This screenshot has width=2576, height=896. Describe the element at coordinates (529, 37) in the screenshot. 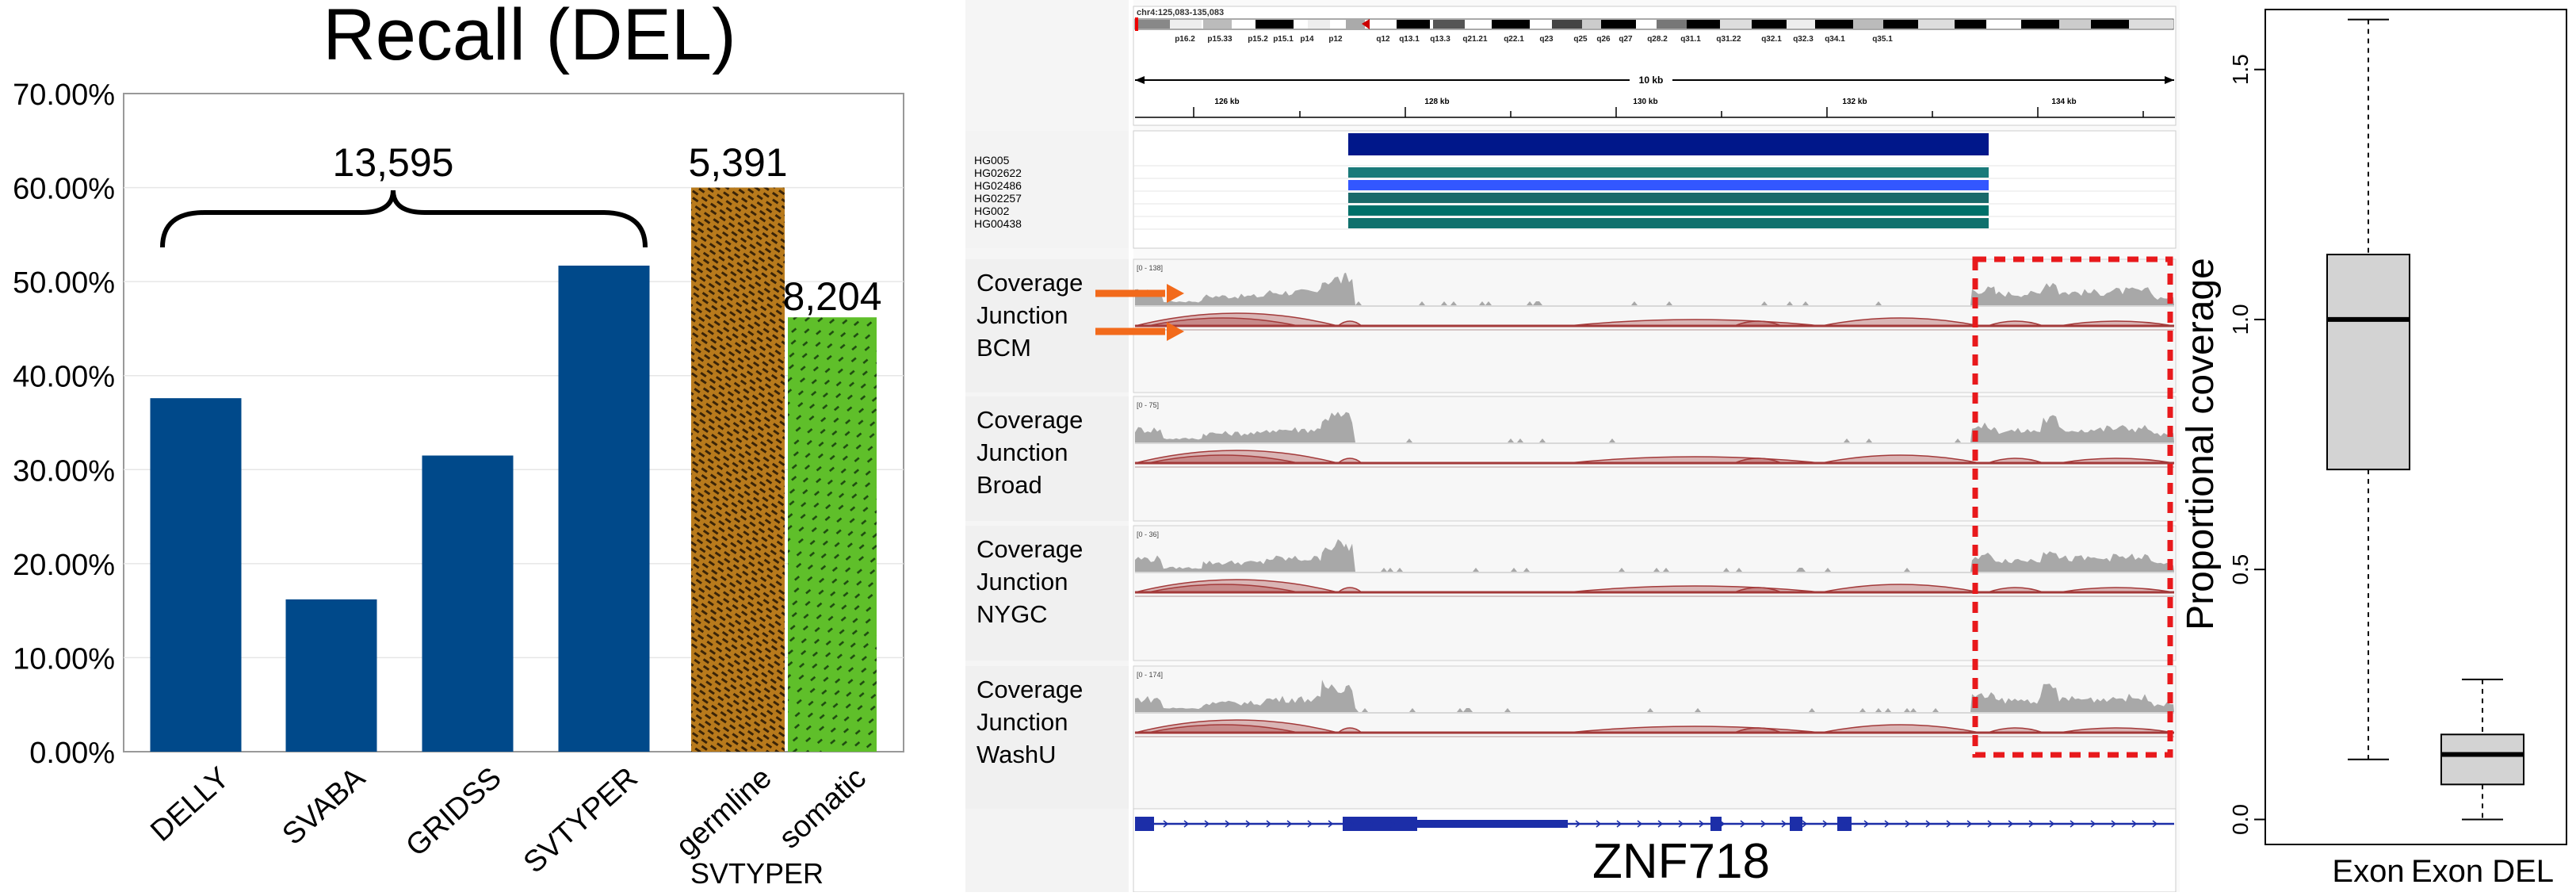

I see `recall-chart-title: Recall (DEL)` at that location.